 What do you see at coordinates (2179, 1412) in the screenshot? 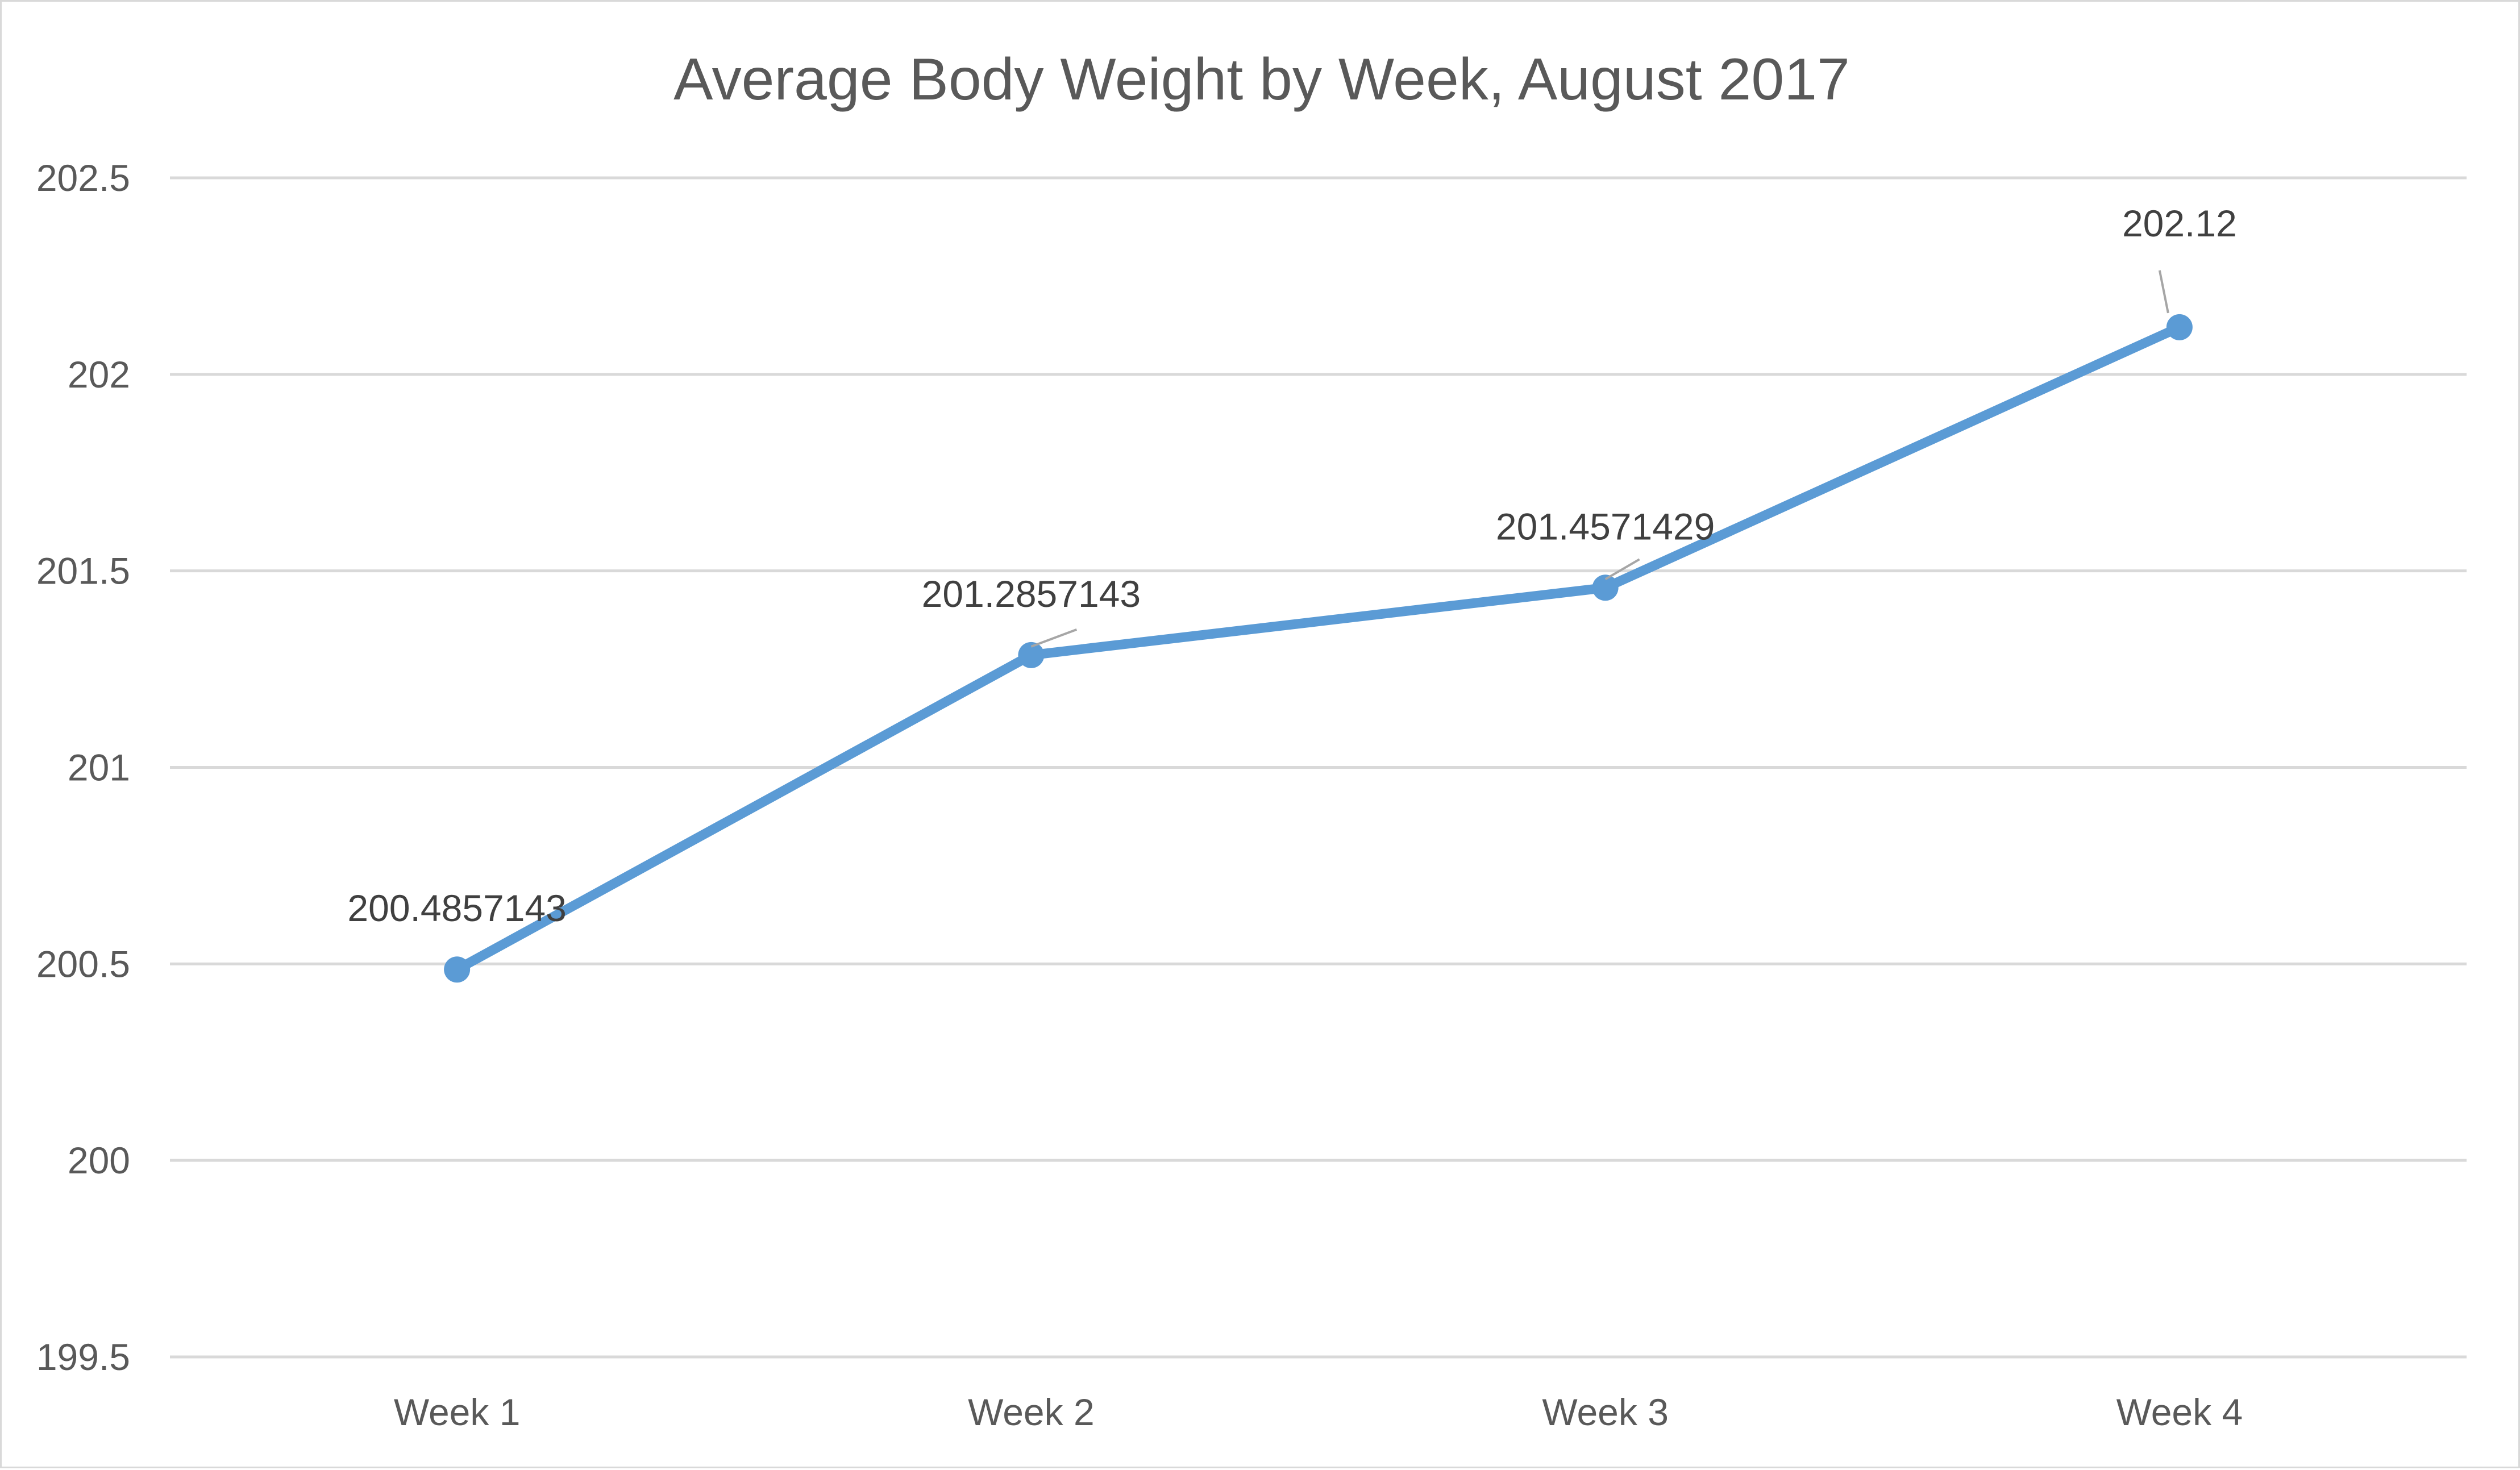
I see `x-tick-label: Week 4` at bounding box center [2179, 1412].